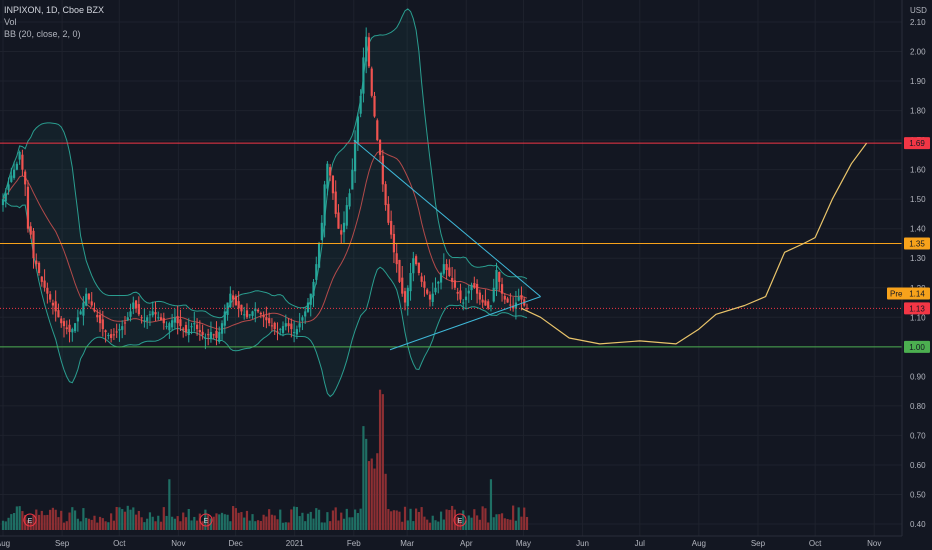 This screenshot has width=932, height=550. I want to click on time-tick-label: Jun, so click(582, 543).